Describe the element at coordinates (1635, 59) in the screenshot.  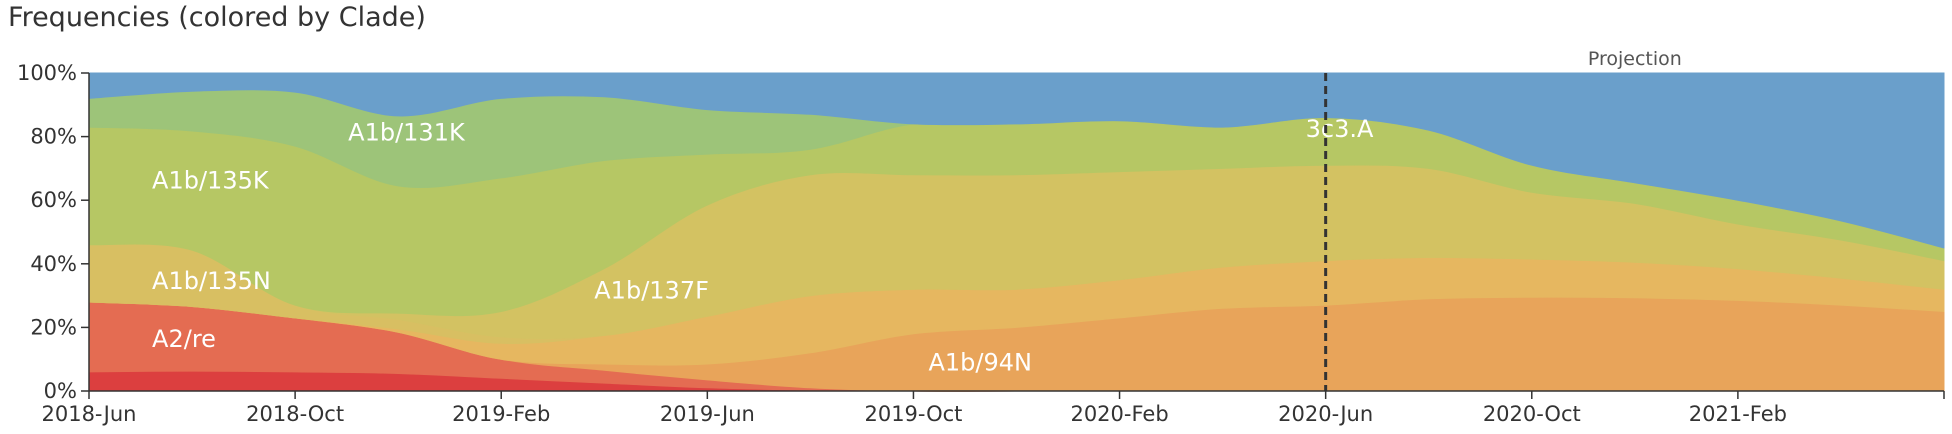
I see `projection-label: Projection` at that location.